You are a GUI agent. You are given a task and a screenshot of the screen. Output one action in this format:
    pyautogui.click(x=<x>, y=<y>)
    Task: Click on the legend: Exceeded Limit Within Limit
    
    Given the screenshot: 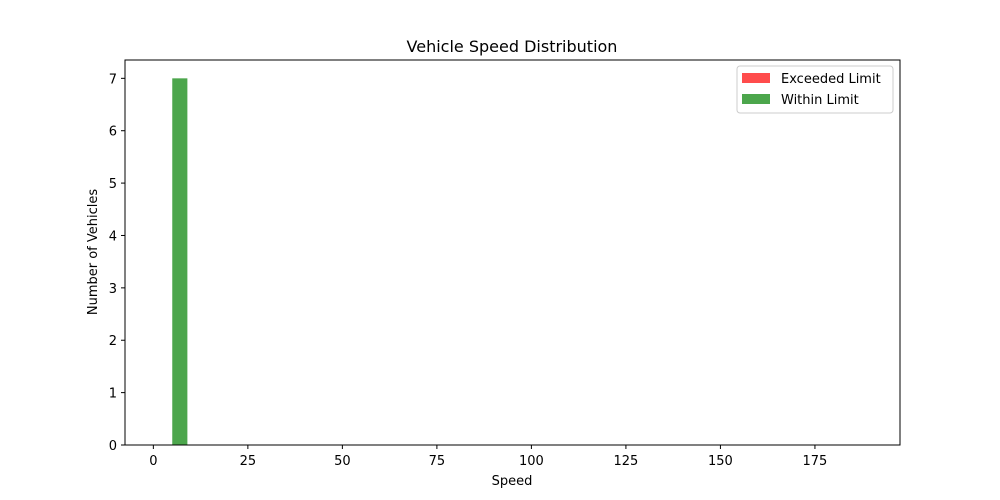 What is the action you would take?
    pyautogui.click(x=815, y=89)
    